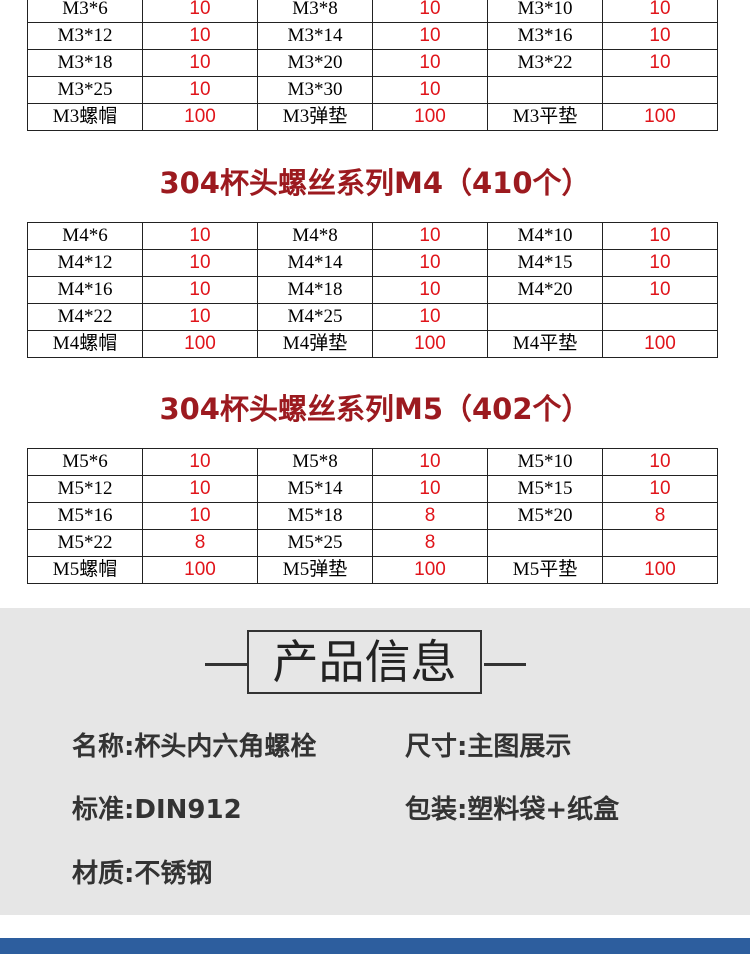  I want to click on size-cell: M4*20, so click(545, 290).